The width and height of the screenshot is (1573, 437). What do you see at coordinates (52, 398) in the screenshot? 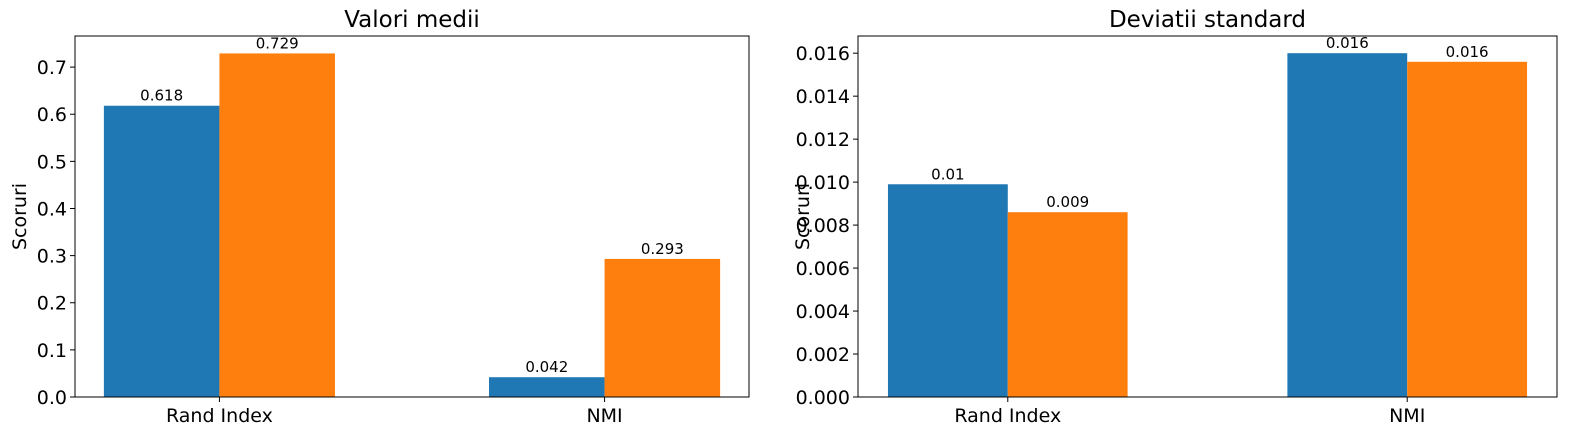
I see `y-tick-label: 0.0` at bounding box center [52, 398].